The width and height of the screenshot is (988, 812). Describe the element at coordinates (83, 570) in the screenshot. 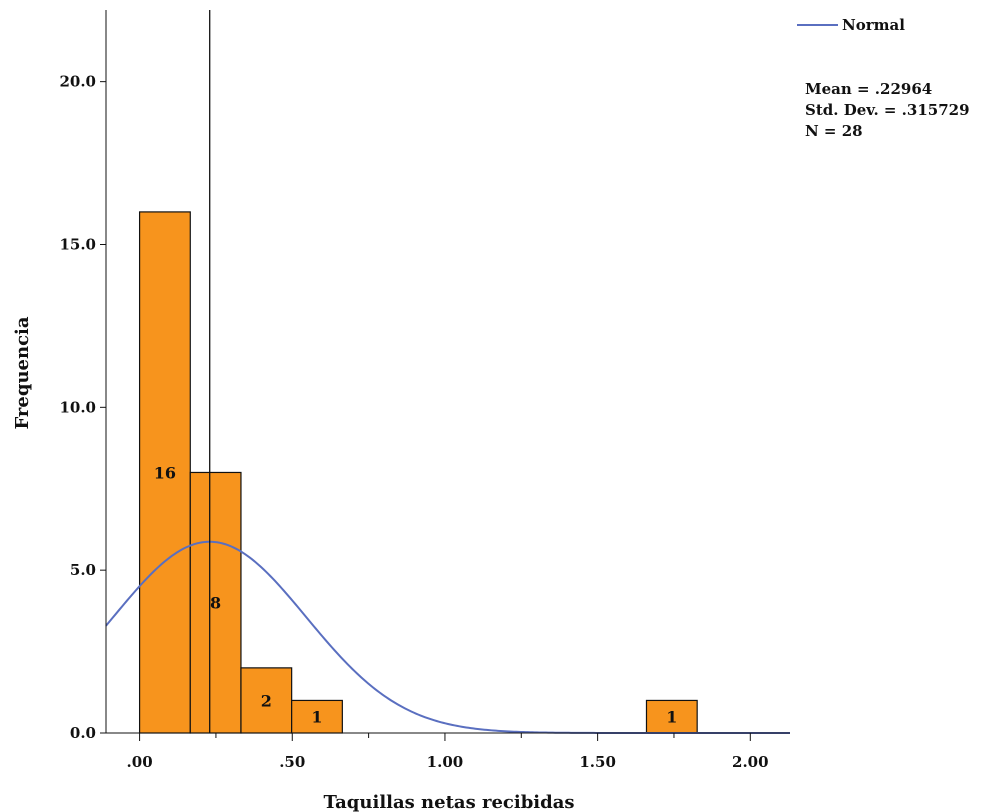

I see `y-tick-label: 5.0` at that location.